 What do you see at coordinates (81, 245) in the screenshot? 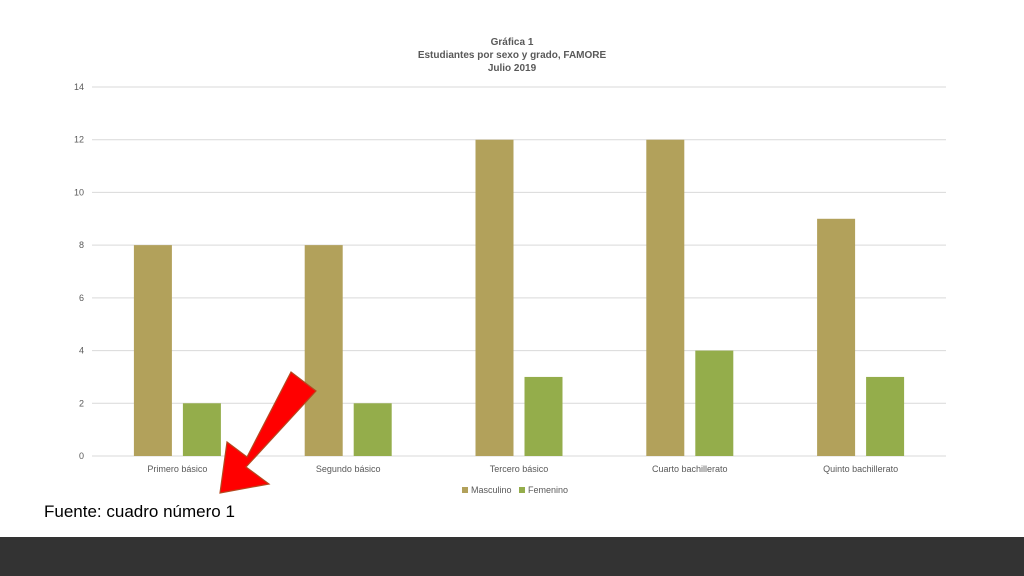
I see `y-tick-label: 8` at bounding box center [81, 245].